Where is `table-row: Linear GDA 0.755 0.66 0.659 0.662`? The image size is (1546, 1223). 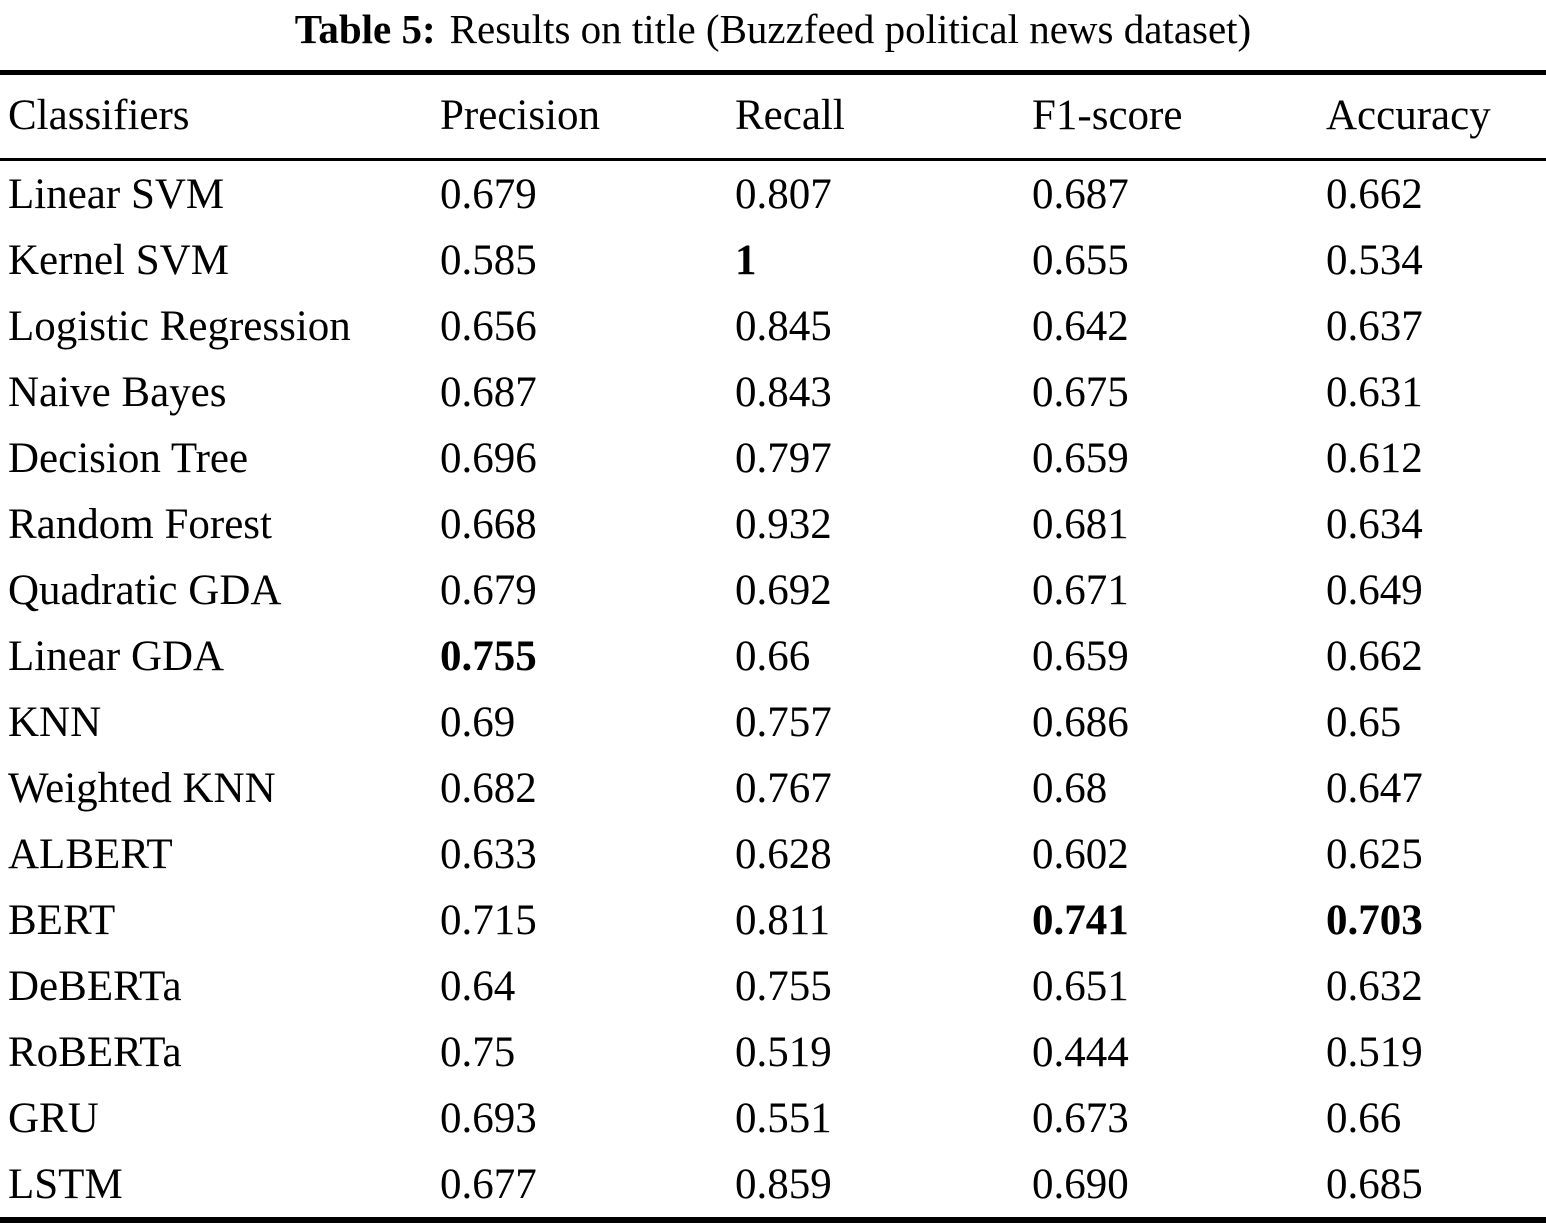
table-row: Linear GDA 0.755 0.66 0.659 0.662 is located at coordinates (773, 656).